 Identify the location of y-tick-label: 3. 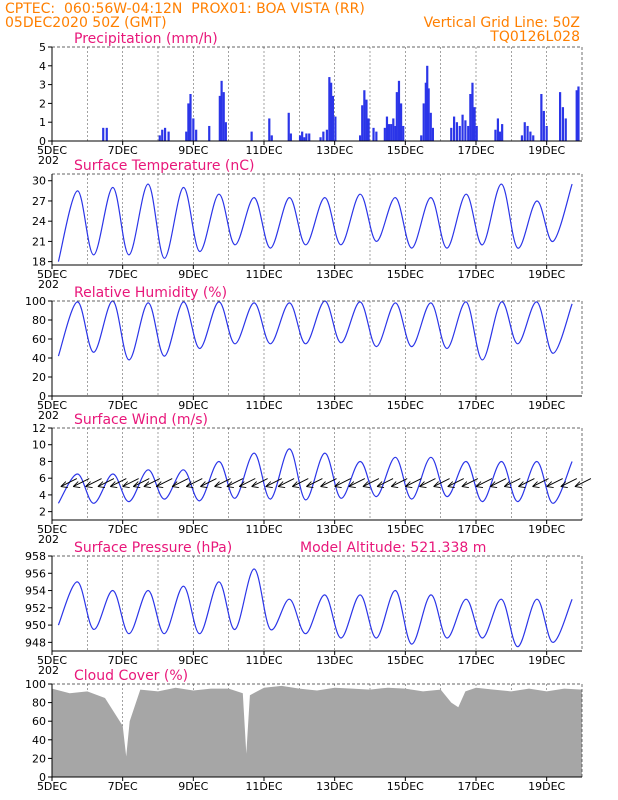
(42, 85).